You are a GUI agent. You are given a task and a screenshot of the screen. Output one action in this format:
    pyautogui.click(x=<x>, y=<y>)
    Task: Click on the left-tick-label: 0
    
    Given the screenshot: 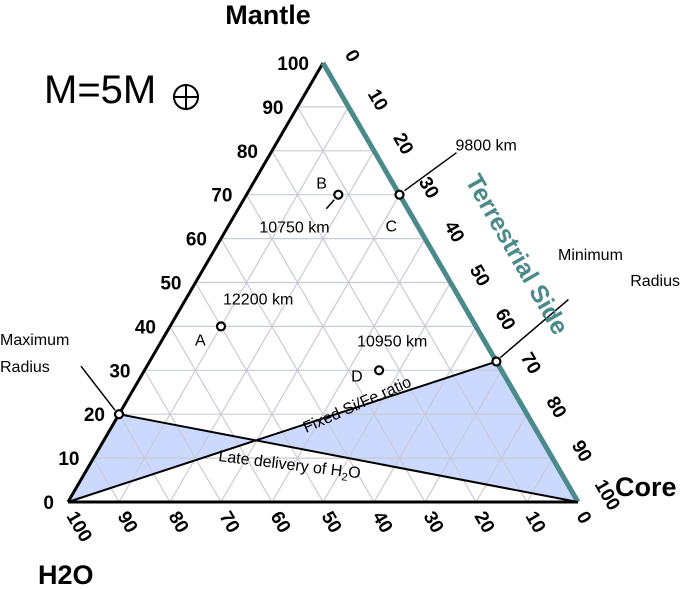 What is the action you would take?
    pyautogui.click(x=48, y=503)
    